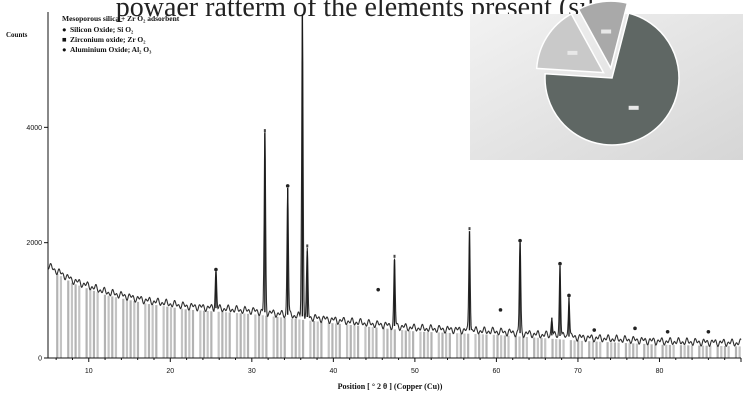  What do you see at coordinates (606, 80) in the screenshot?
I see `pie-inset` at bounding box center [606, 80].